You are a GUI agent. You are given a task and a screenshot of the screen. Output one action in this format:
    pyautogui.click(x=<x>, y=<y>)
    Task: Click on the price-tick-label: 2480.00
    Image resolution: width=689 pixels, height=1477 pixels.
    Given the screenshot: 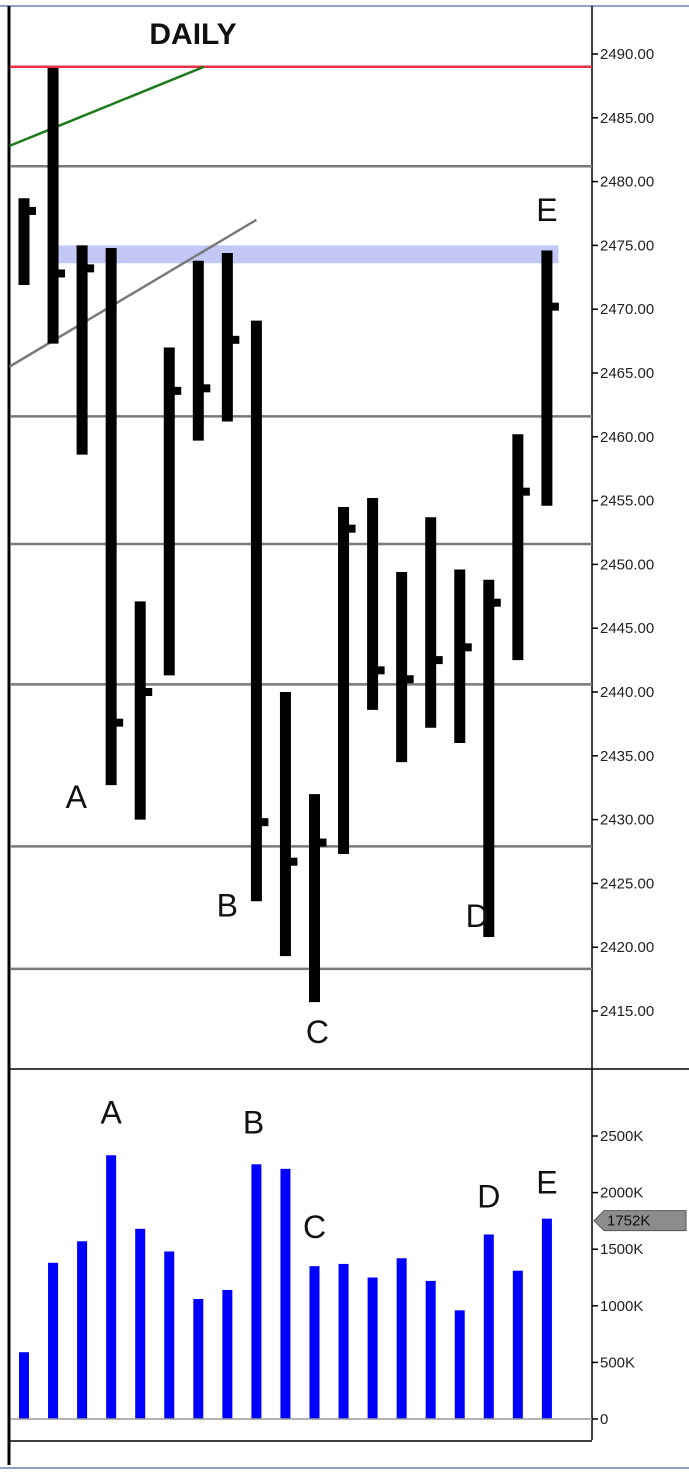 What is the action you would take?
    pyautogui.click(x=627, y=182)
    